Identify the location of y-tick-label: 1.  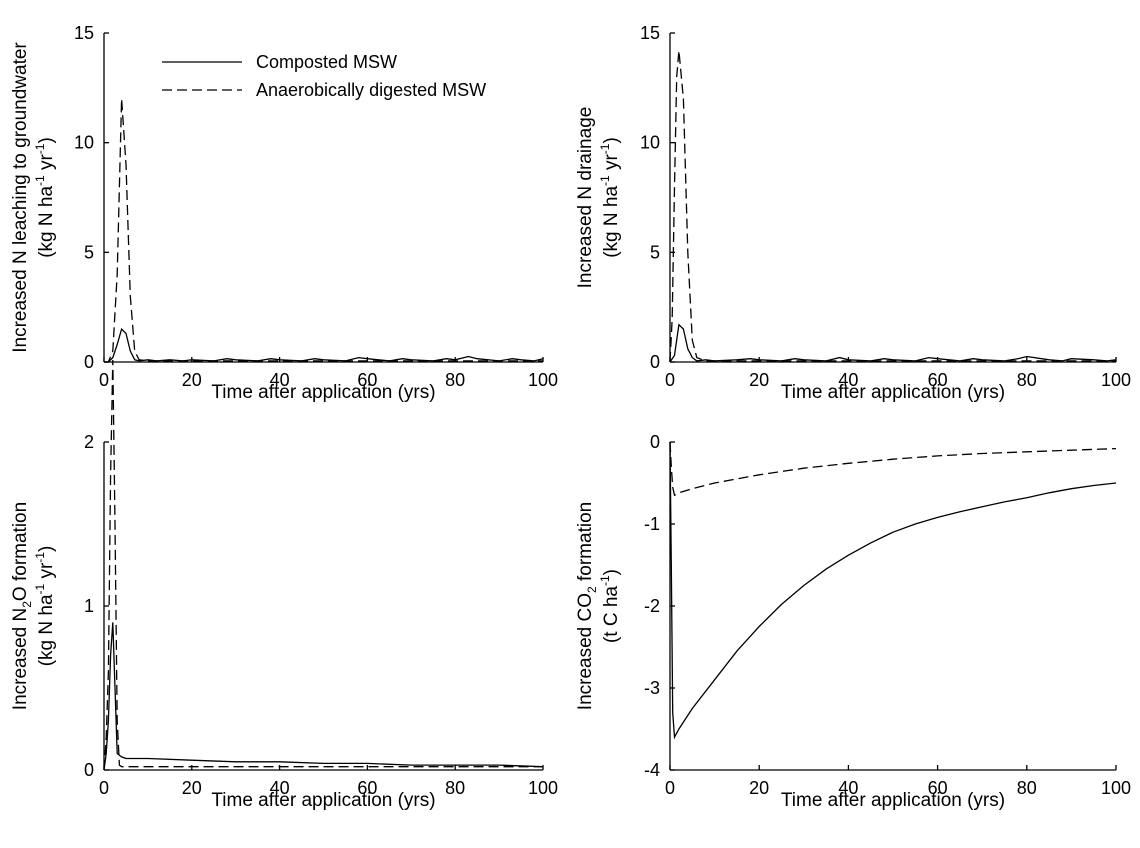
(89, 606).